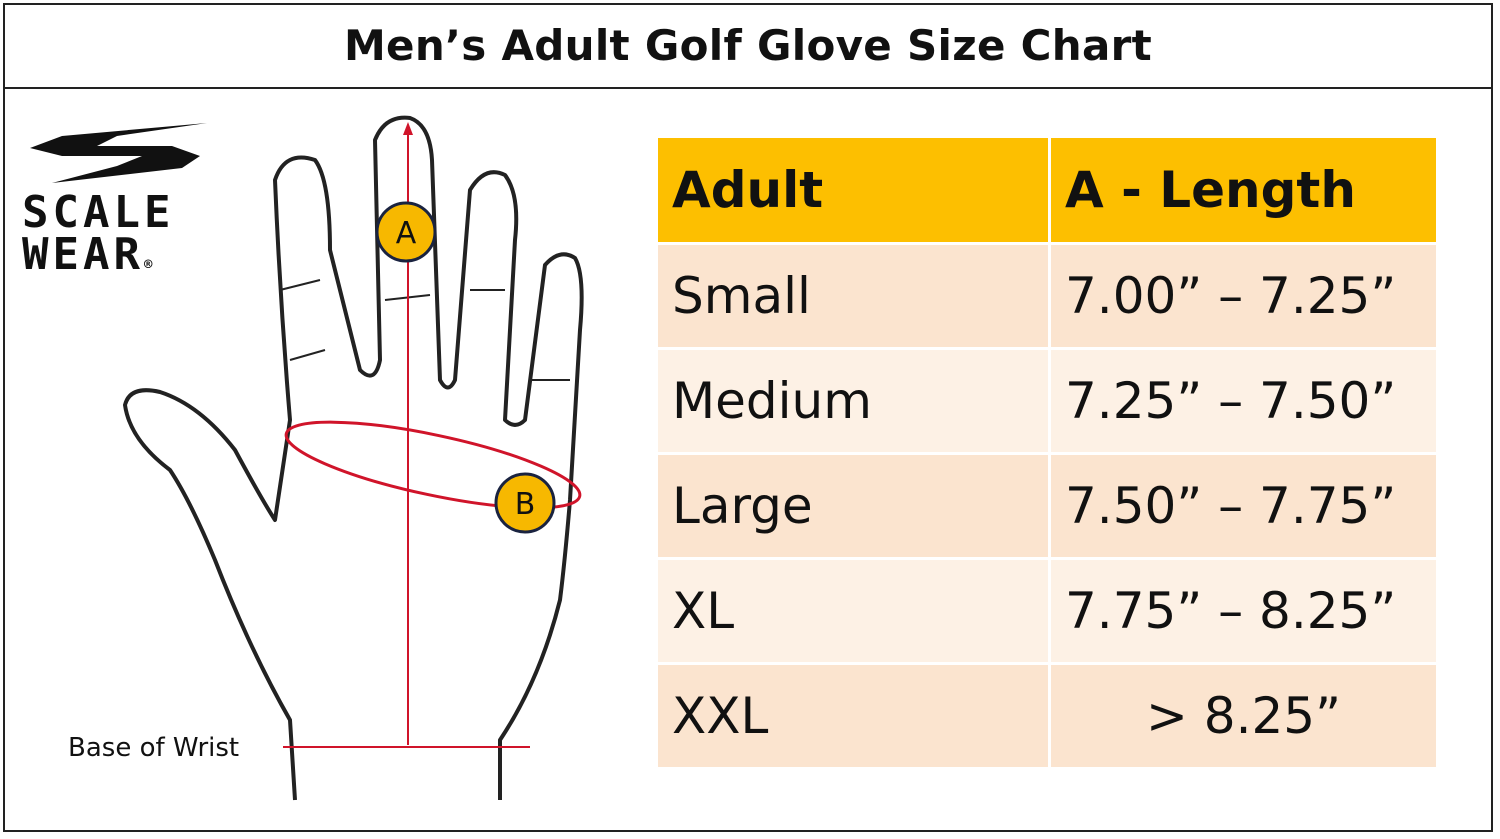 The image size is (1500, 839). Describe the element at coordinates (853, 611) in the screenshot. I see `size-cell: XL` at that location.